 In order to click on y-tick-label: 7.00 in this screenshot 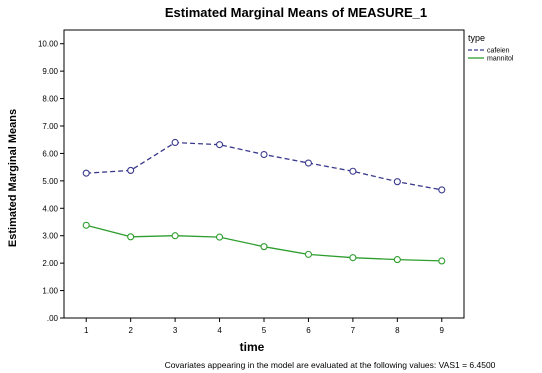, I will do `click(50, 126)`.